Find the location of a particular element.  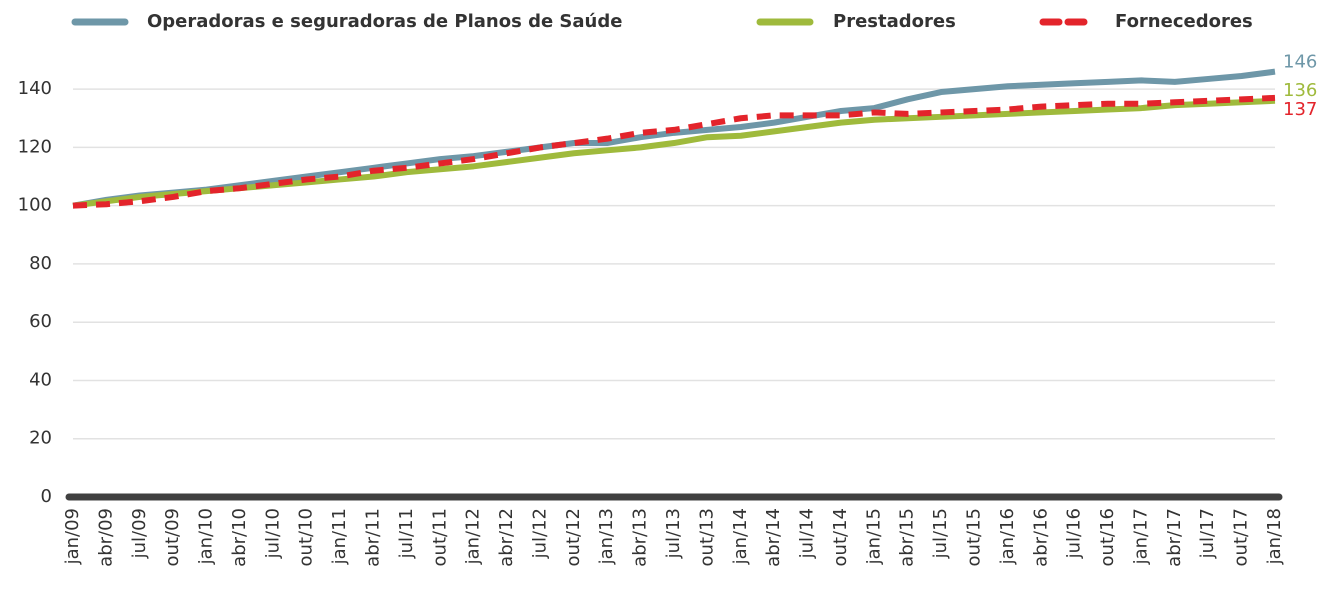

x-tick-label: abr/13 is located at coordinates (640, 537).